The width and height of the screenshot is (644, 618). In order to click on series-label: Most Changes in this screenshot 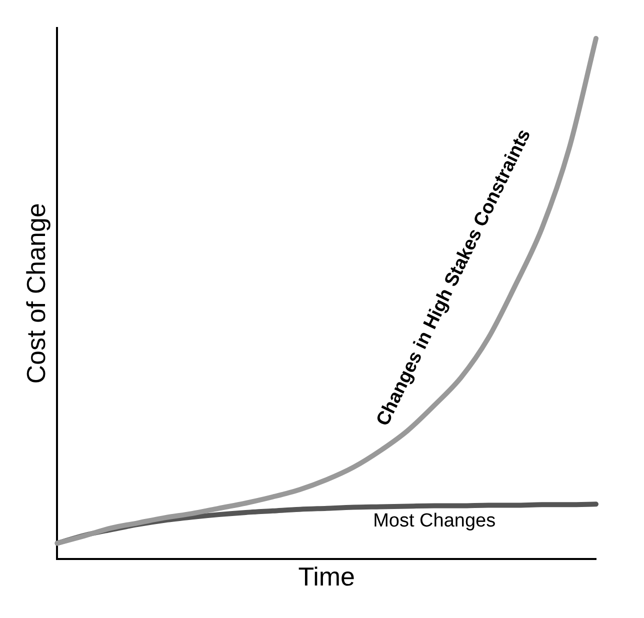, I will do `click(434, 521)`.